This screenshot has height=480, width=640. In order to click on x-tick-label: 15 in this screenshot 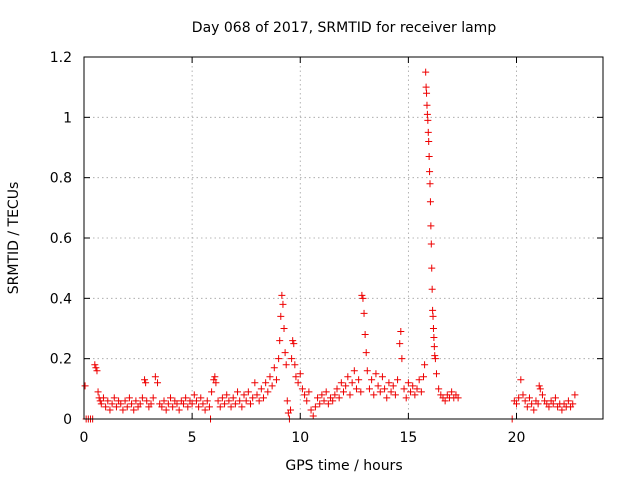, I will do `click(408, 438)`.